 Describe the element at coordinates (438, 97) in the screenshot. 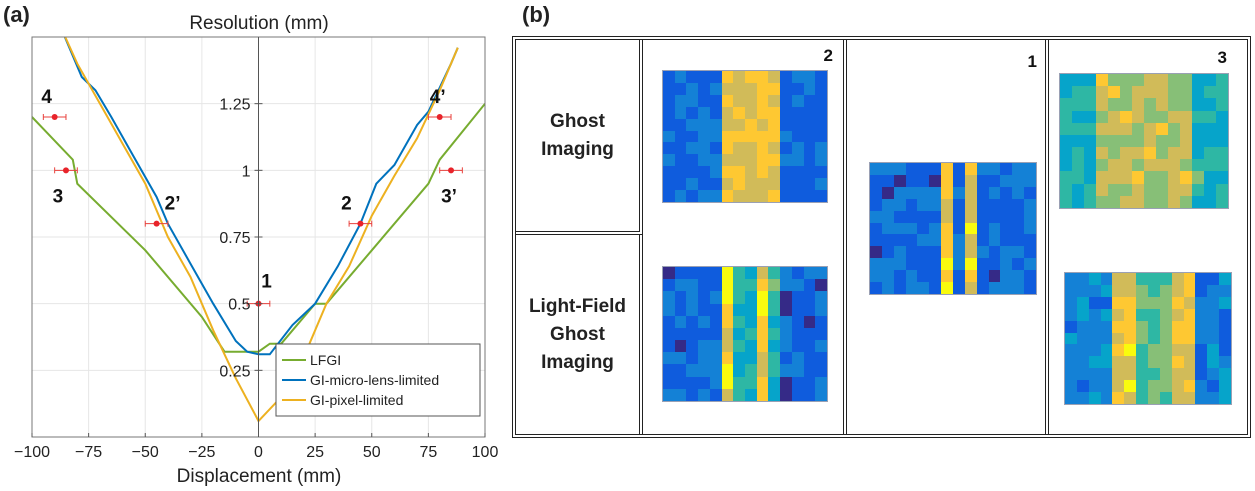

I see `point-label: 4’` at that location.